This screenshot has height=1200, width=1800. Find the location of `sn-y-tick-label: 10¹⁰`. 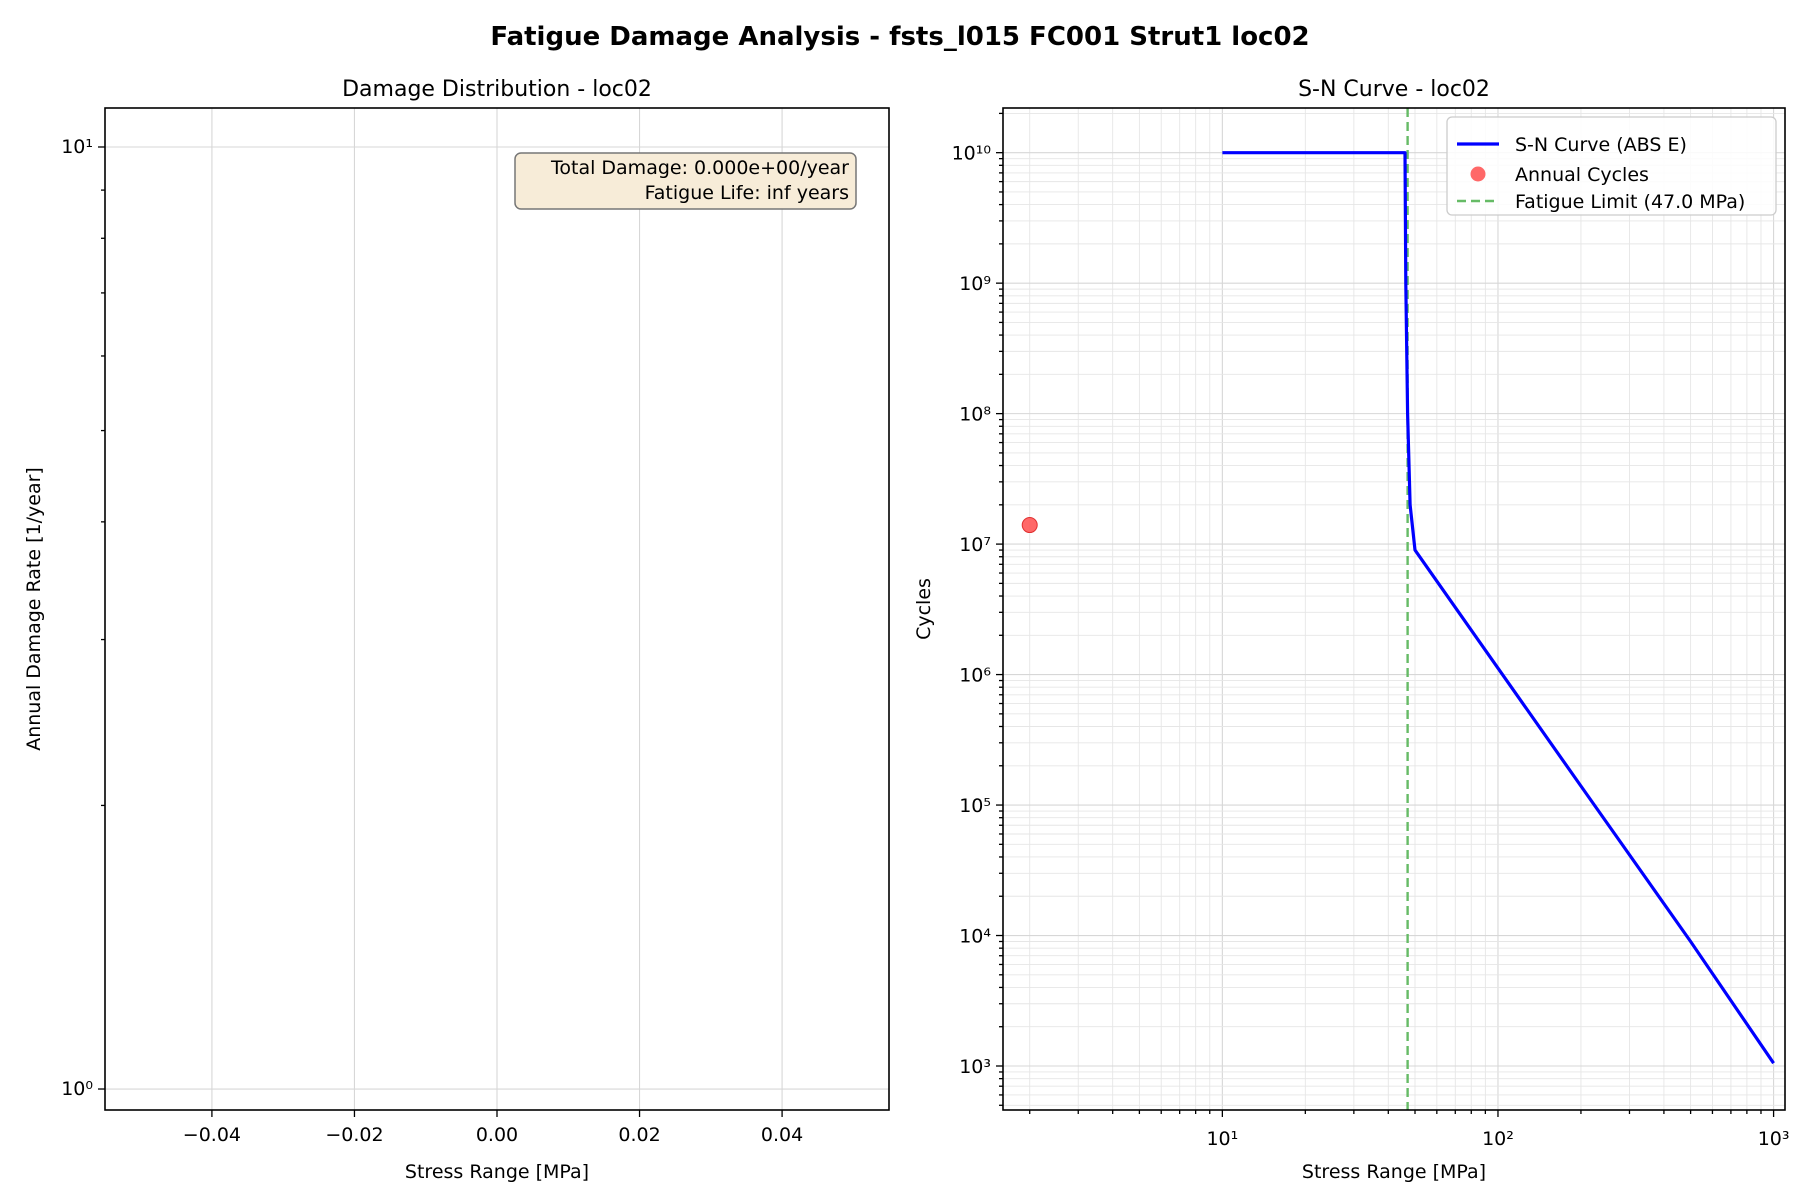

sn-y-tick-label: 10¹⁰ is located at coordinates (971, 154).